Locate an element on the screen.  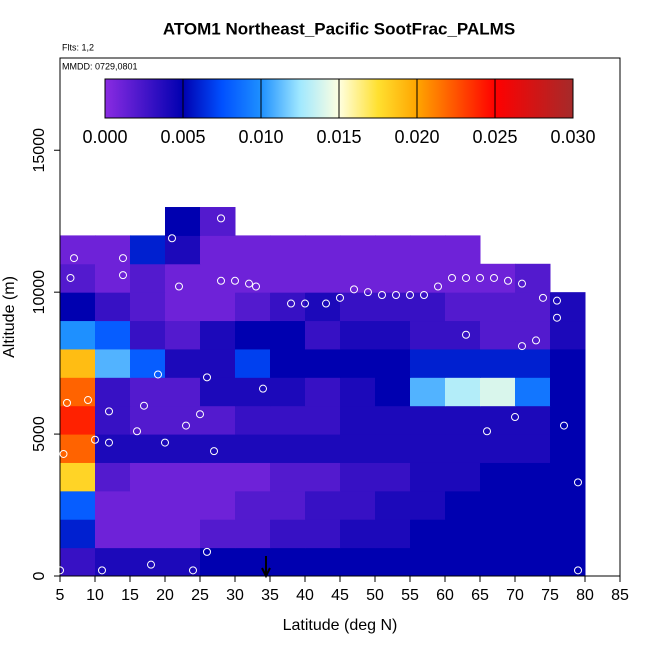
x-tick-label: 10 is located at coordinates (95, 595).